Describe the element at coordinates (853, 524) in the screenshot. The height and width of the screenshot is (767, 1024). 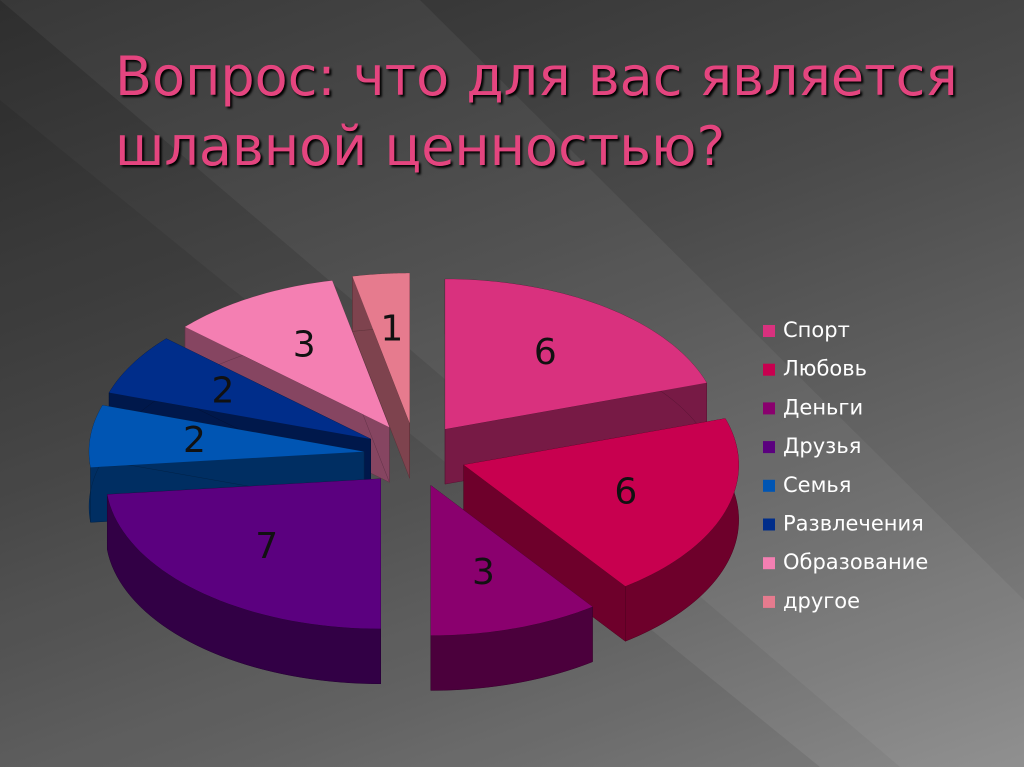
I see `legend-label: Развлечения` at that location.